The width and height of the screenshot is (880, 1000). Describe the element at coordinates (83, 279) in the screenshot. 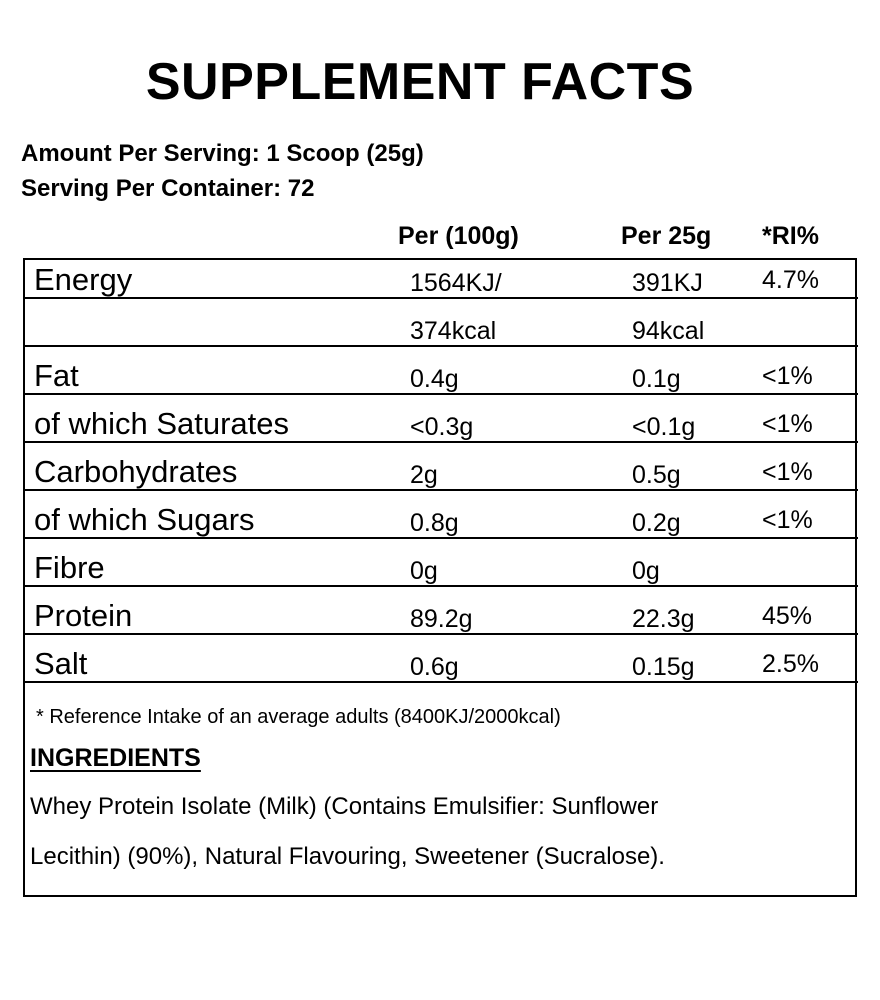

I see `row-label: Energy` at that location.